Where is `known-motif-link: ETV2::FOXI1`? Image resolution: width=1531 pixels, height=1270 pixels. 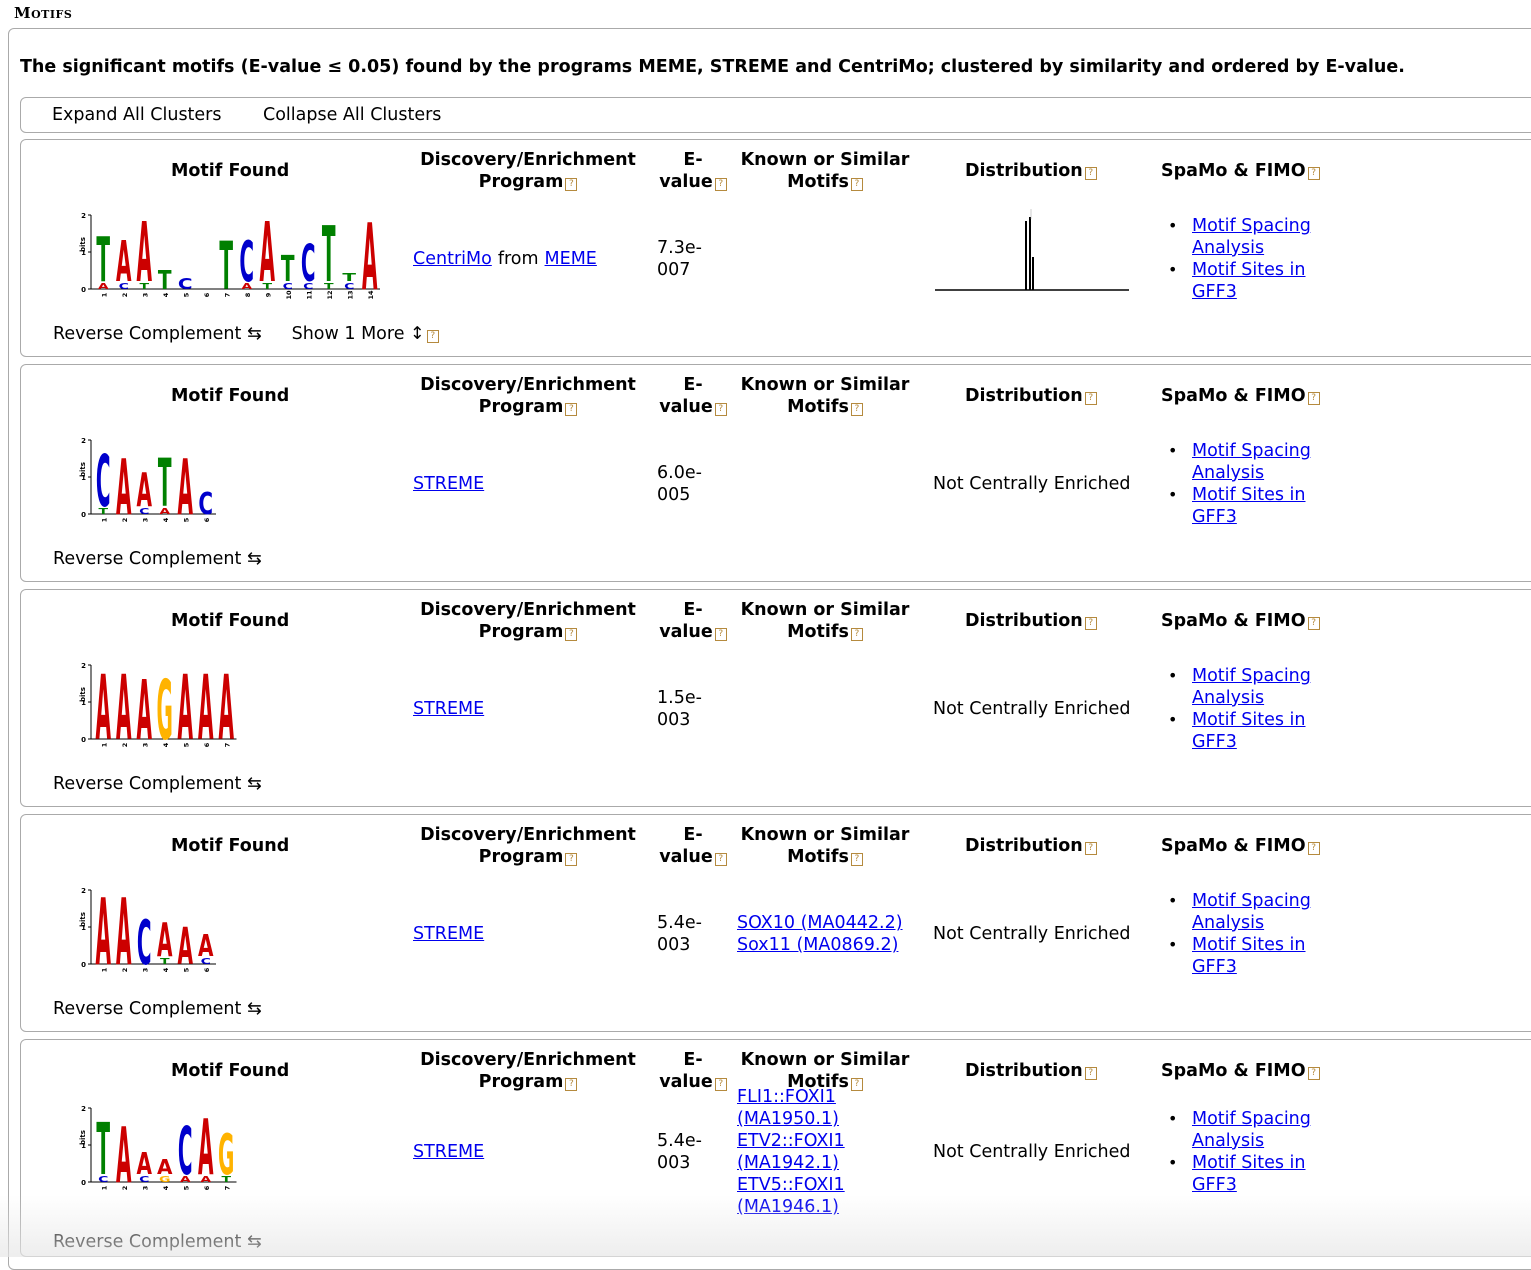 known-motif-link: ETV2::FOXI1 is located at coordinates (791, 1141).